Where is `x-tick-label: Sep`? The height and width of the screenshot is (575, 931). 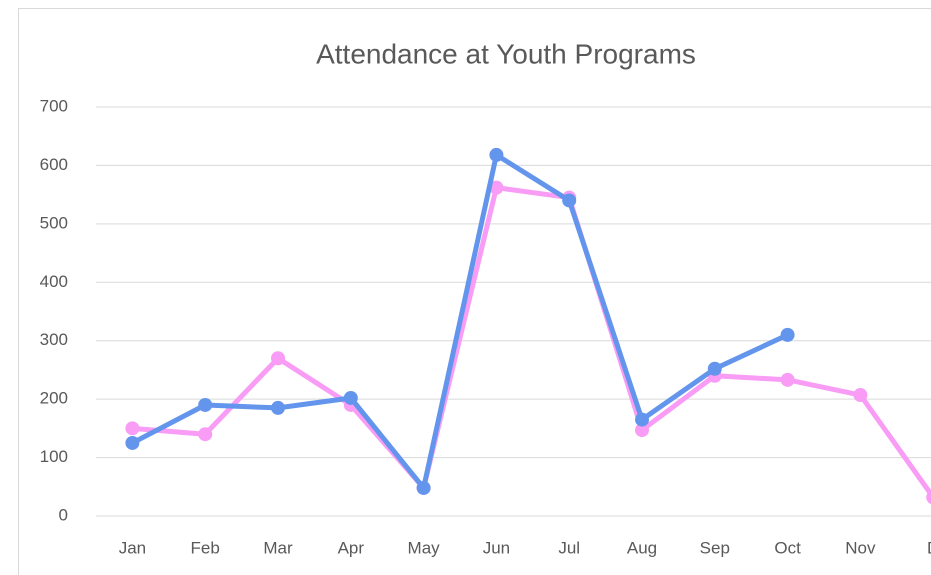
x-tick-label: Sep is located at coordinates (715, 547).